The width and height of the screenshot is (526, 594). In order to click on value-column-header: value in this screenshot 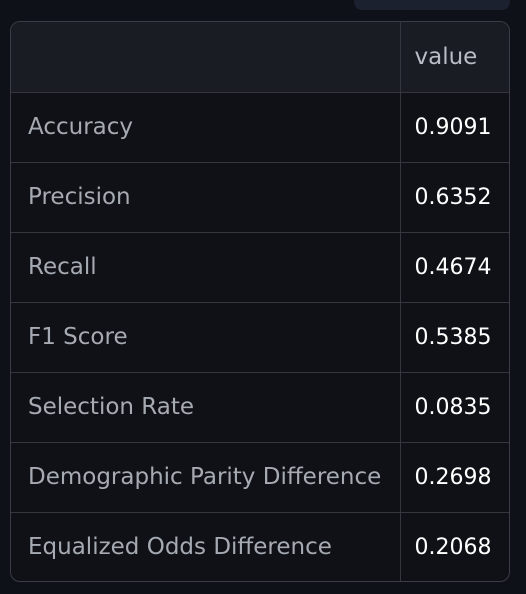, I will do `click(454, 57)`.